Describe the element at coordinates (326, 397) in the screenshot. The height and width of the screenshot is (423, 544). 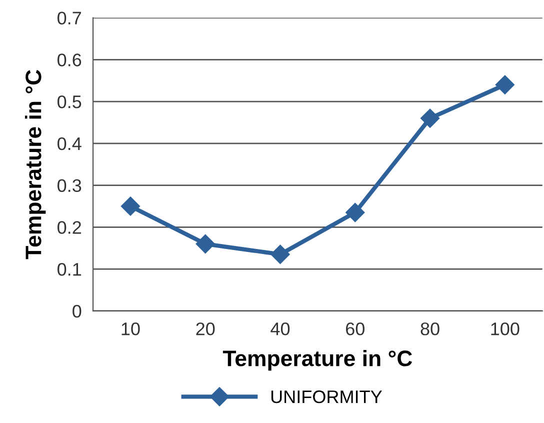
I see `legend-label: UNIFORMITY` at that location.